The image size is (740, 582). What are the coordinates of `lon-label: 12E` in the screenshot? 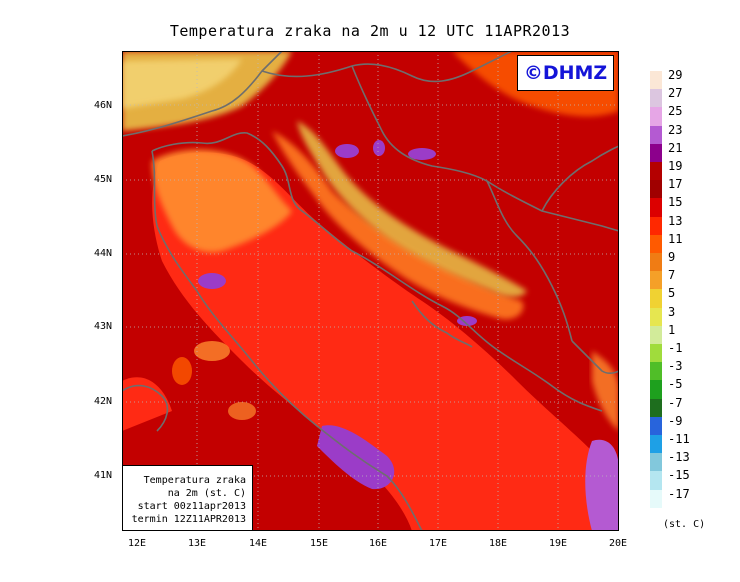 It's located at (137, 543).